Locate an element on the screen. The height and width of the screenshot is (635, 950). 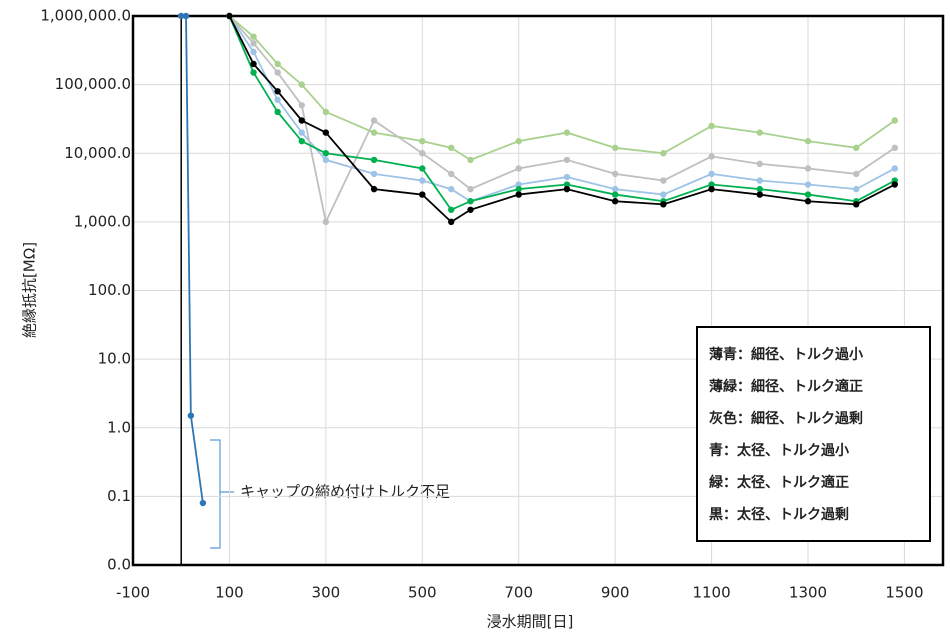
legend-box is located at coordinates (813, 434).